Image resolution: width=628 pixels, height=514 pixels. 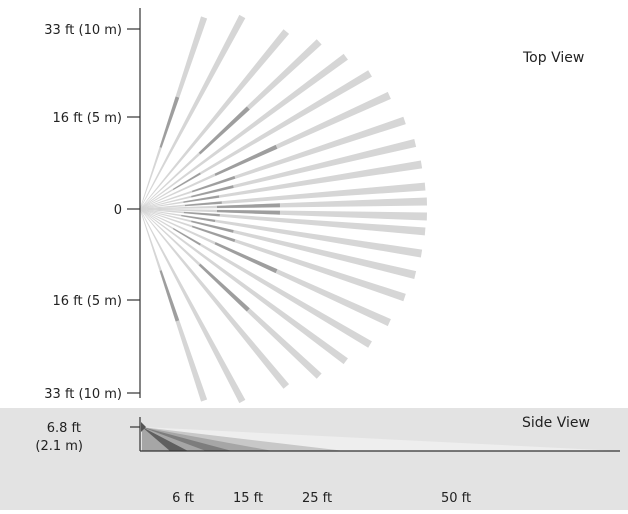 I want to click on side-beam-15ft-core, so click(x=187, y=439).